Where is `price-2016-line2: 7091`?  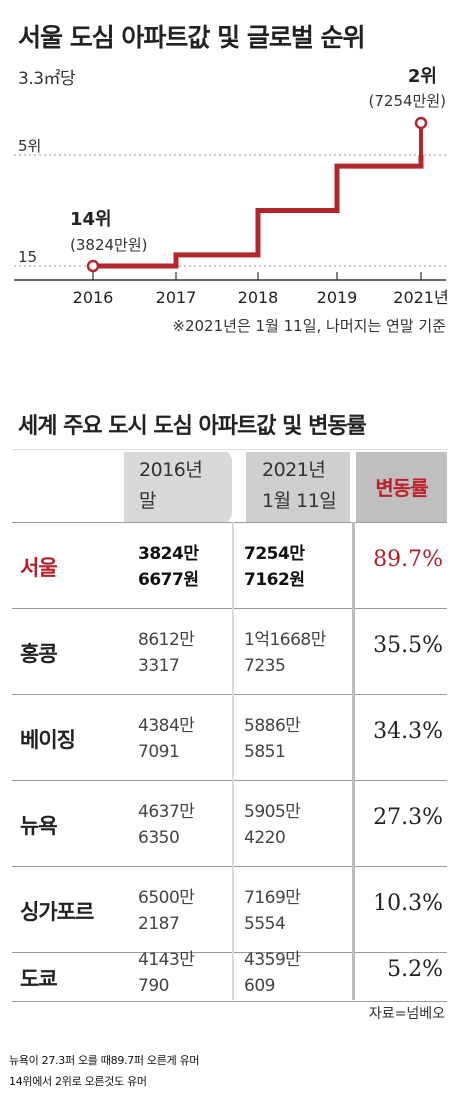
price-2016-line2: 7091 is located at coordinates (159, 752).